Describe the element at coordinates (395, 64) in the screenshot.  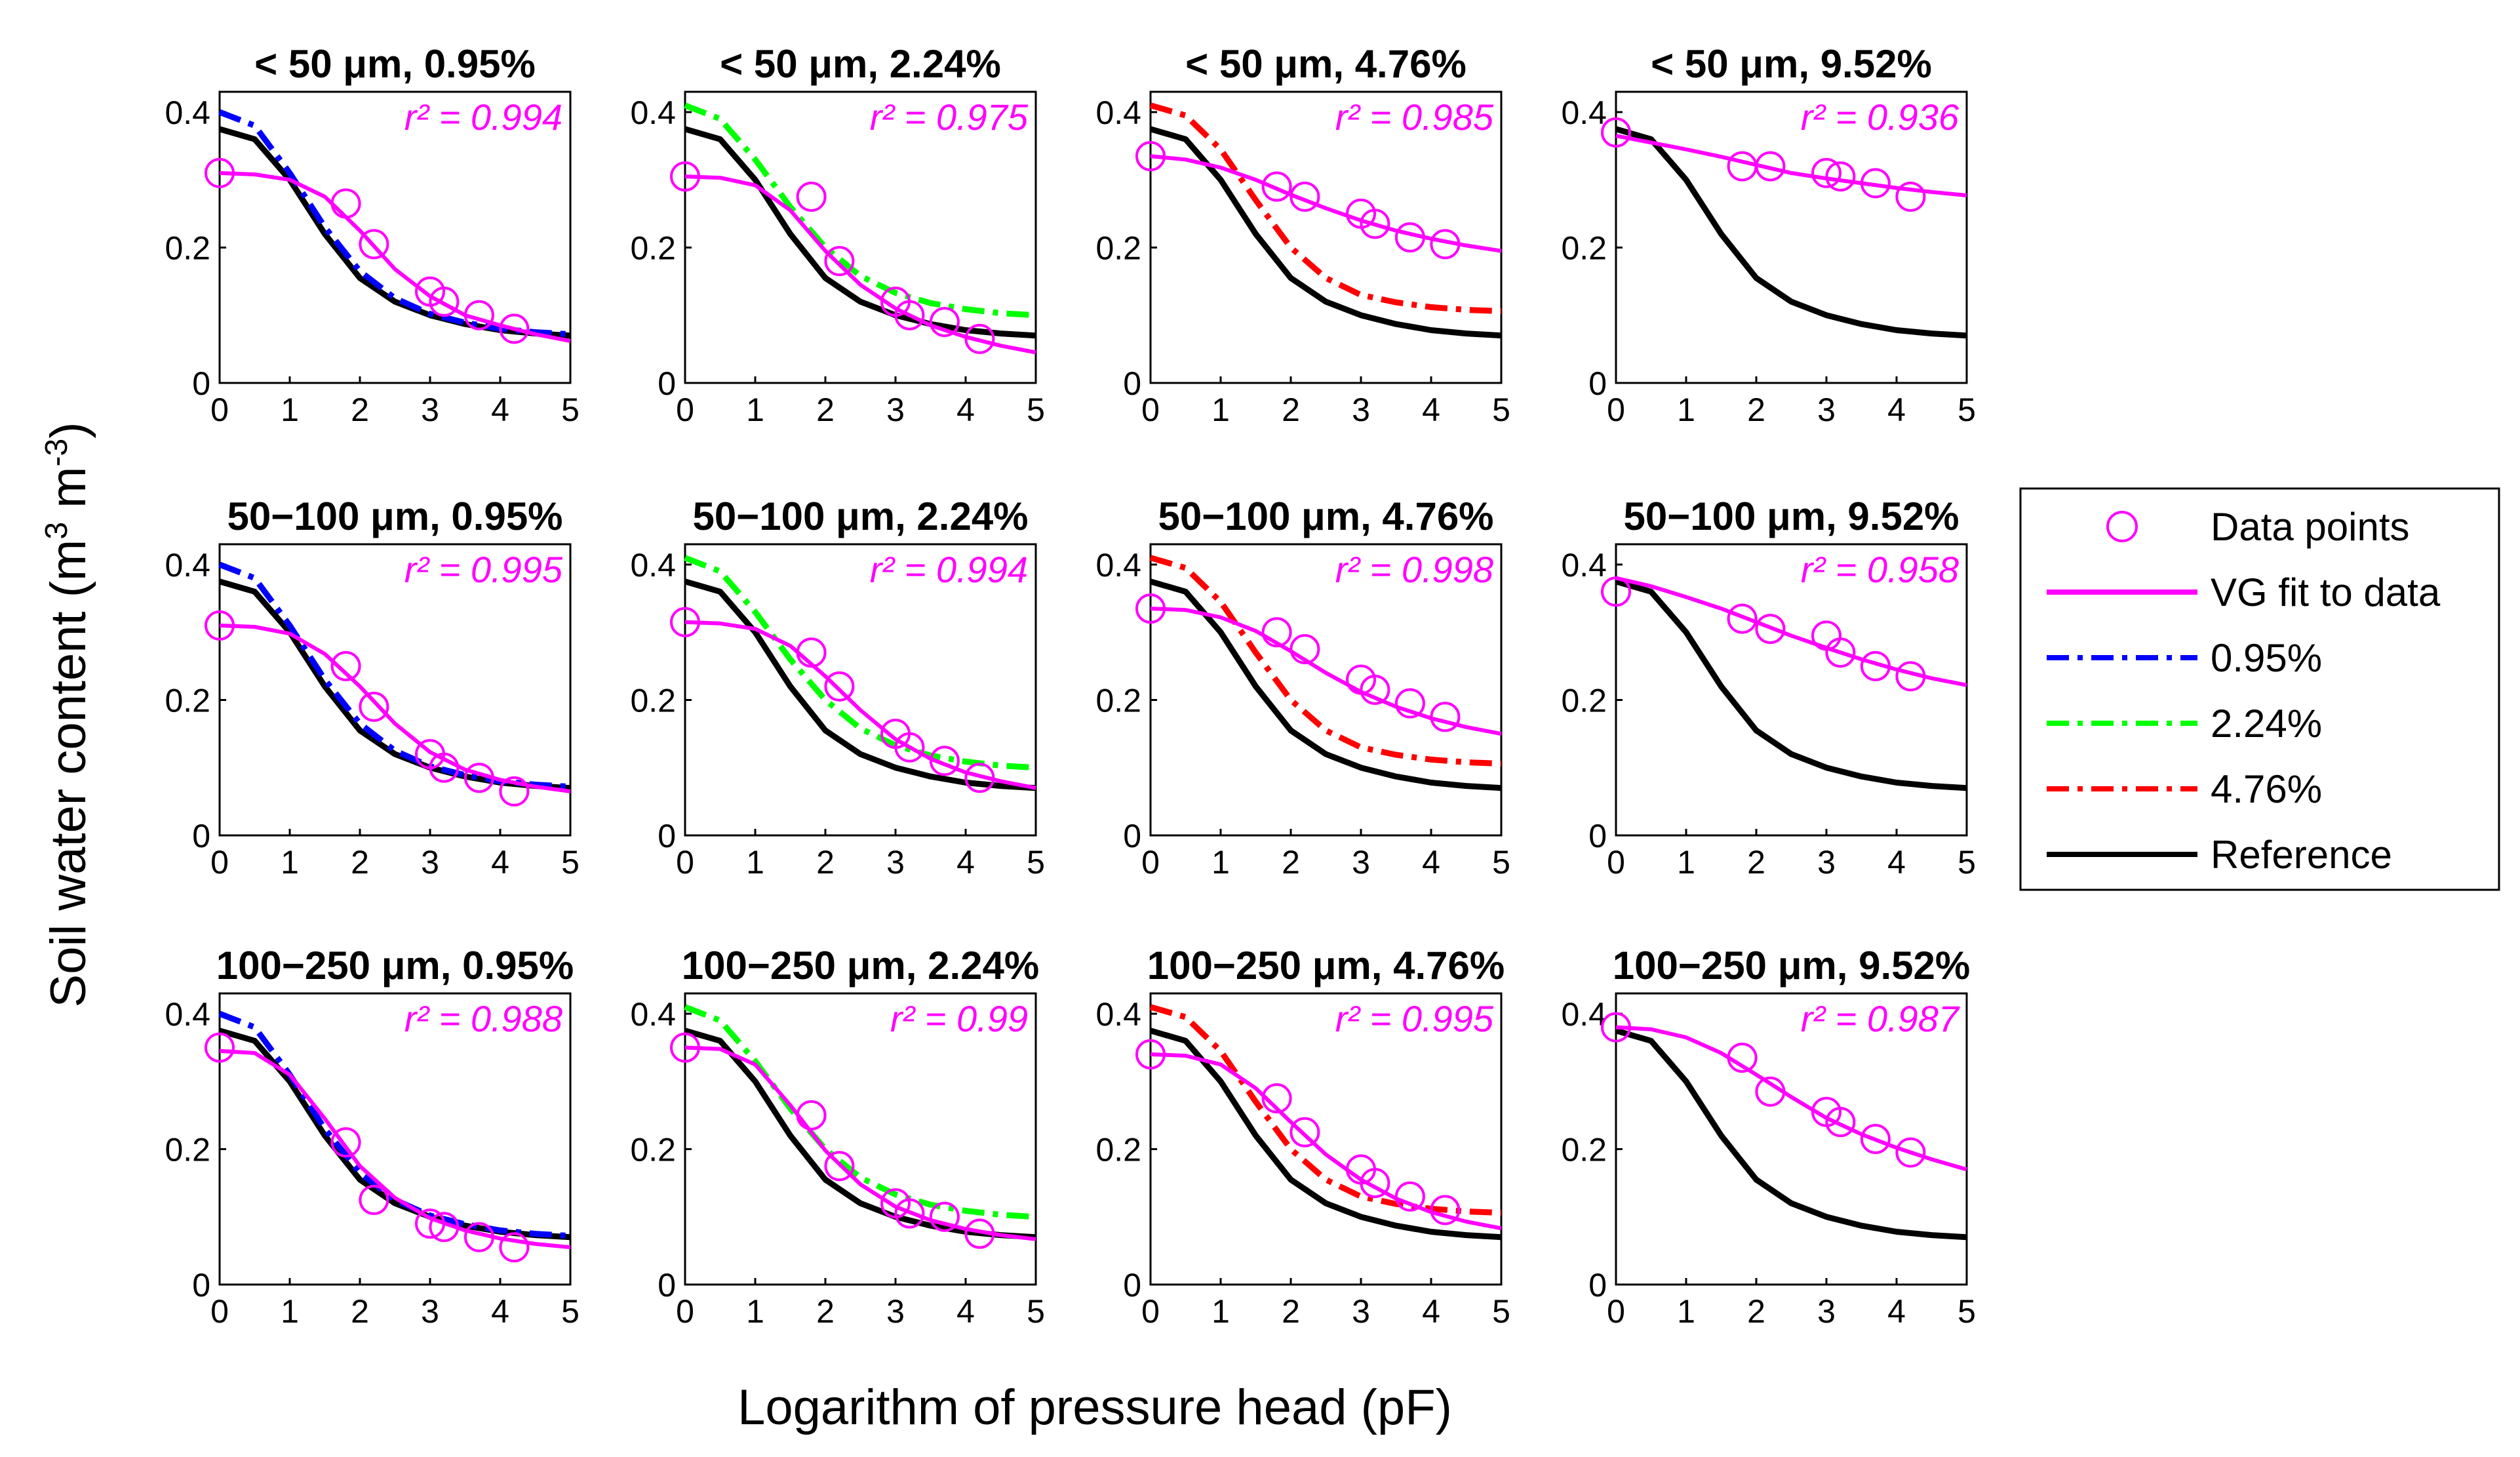
I see `panel-title: < 50 μm, 0.95%` at that location.